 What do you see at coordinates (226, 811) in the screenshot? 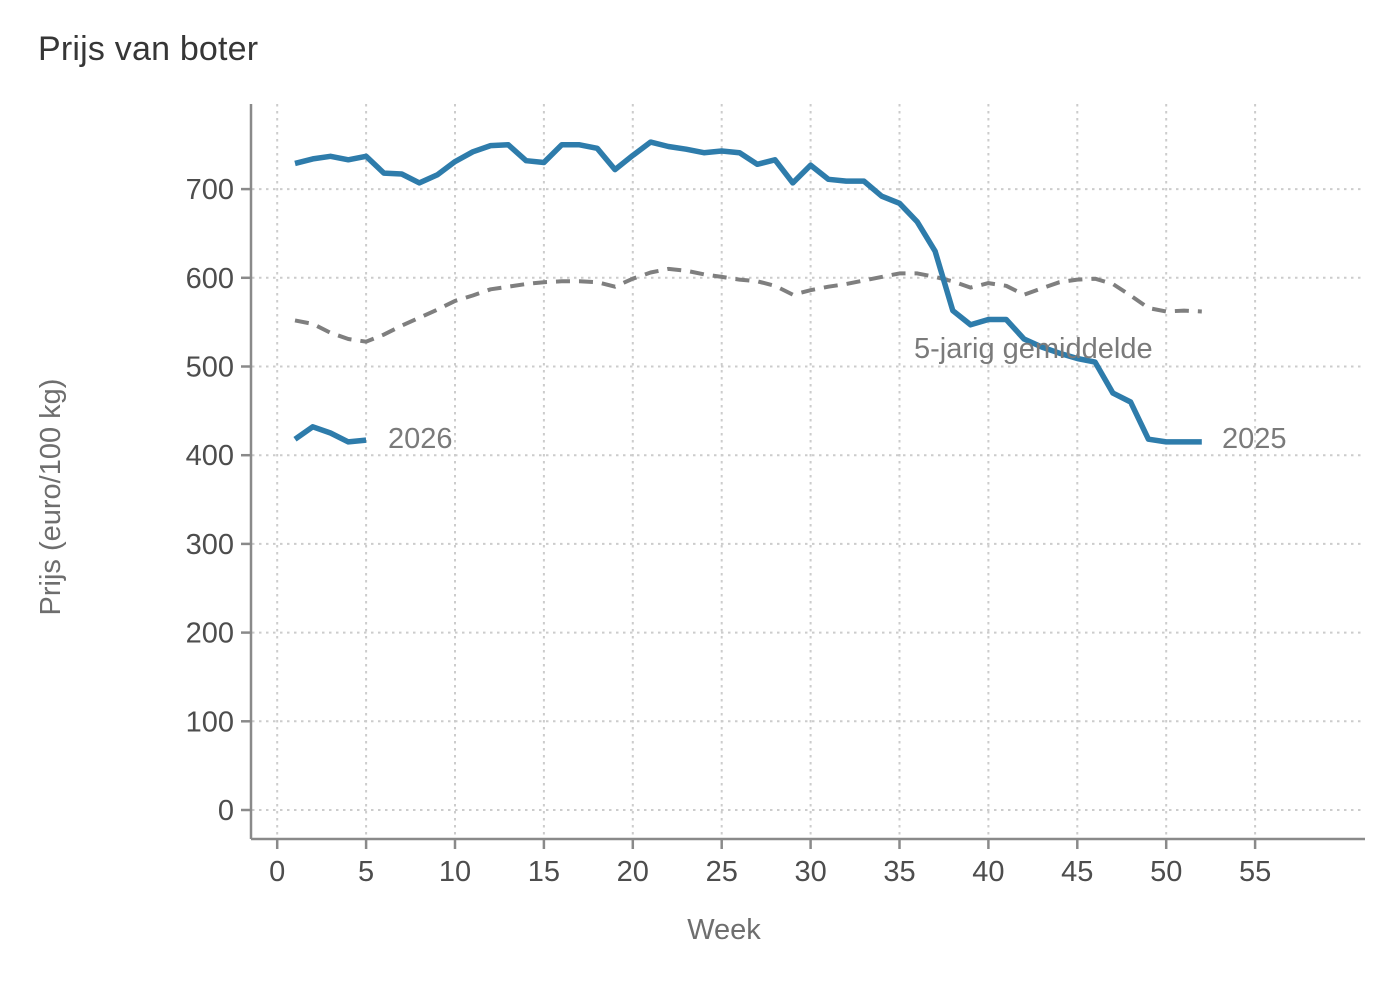
I see `y-tick-label: 0` at bounding box center [226, 811].